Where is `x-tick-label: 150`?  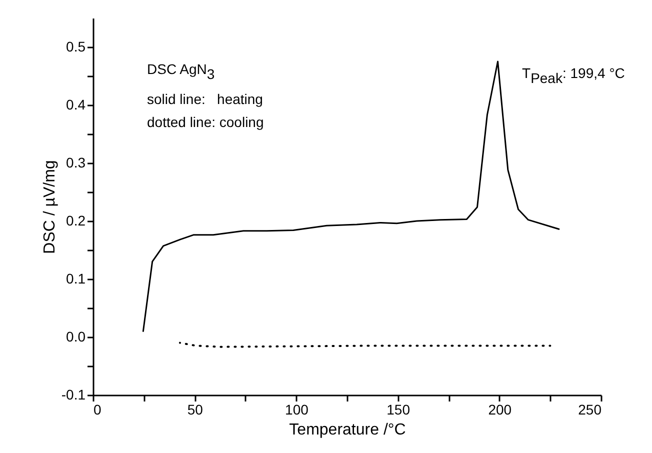 x-tick-label: 150 is located at coordinates (398, 410).